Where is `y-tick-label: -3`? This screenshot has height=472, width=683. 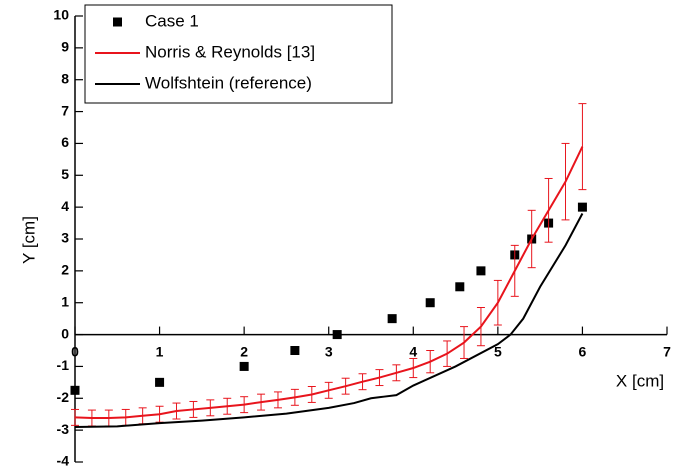 y-tick-label: -3 is located at coordinates (63, 429).